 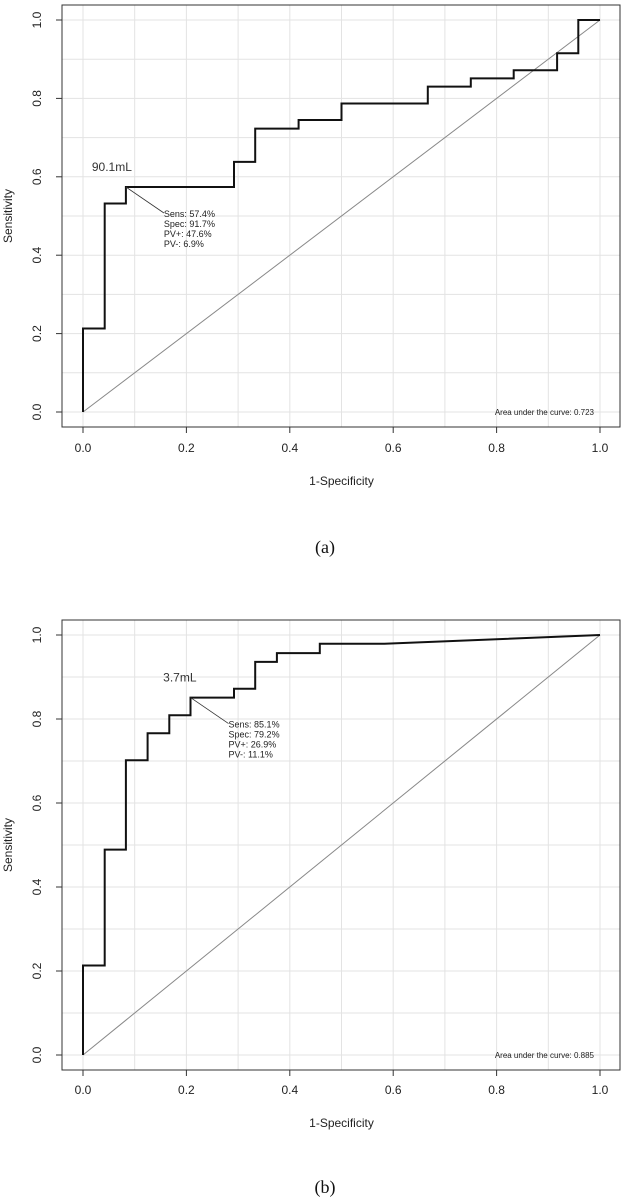 What do you see at coordinates (254, 735) in the screenshot?
I see `cutoff-stat-label: Spec: 79.2%` at bounding box center [254, 735].